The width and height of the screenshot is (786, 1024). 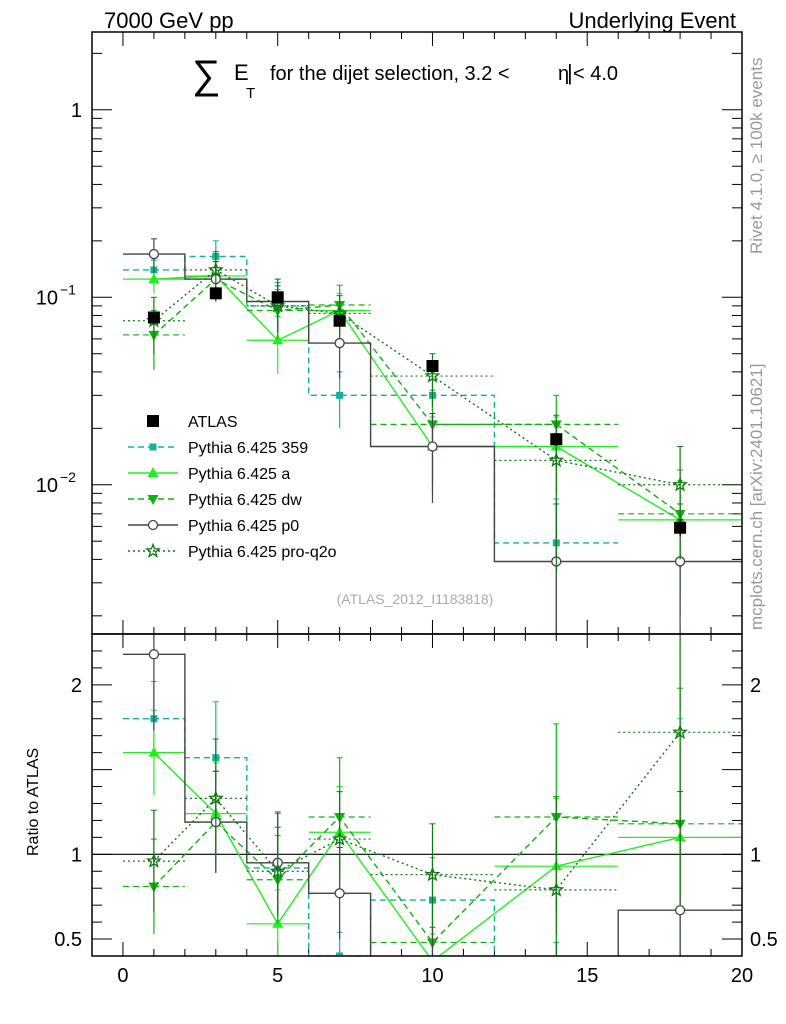 What do you see at coordinates (277, 976) in the screenshot?
I see `x-tick-label: 5` at bounding box center [277, 976].